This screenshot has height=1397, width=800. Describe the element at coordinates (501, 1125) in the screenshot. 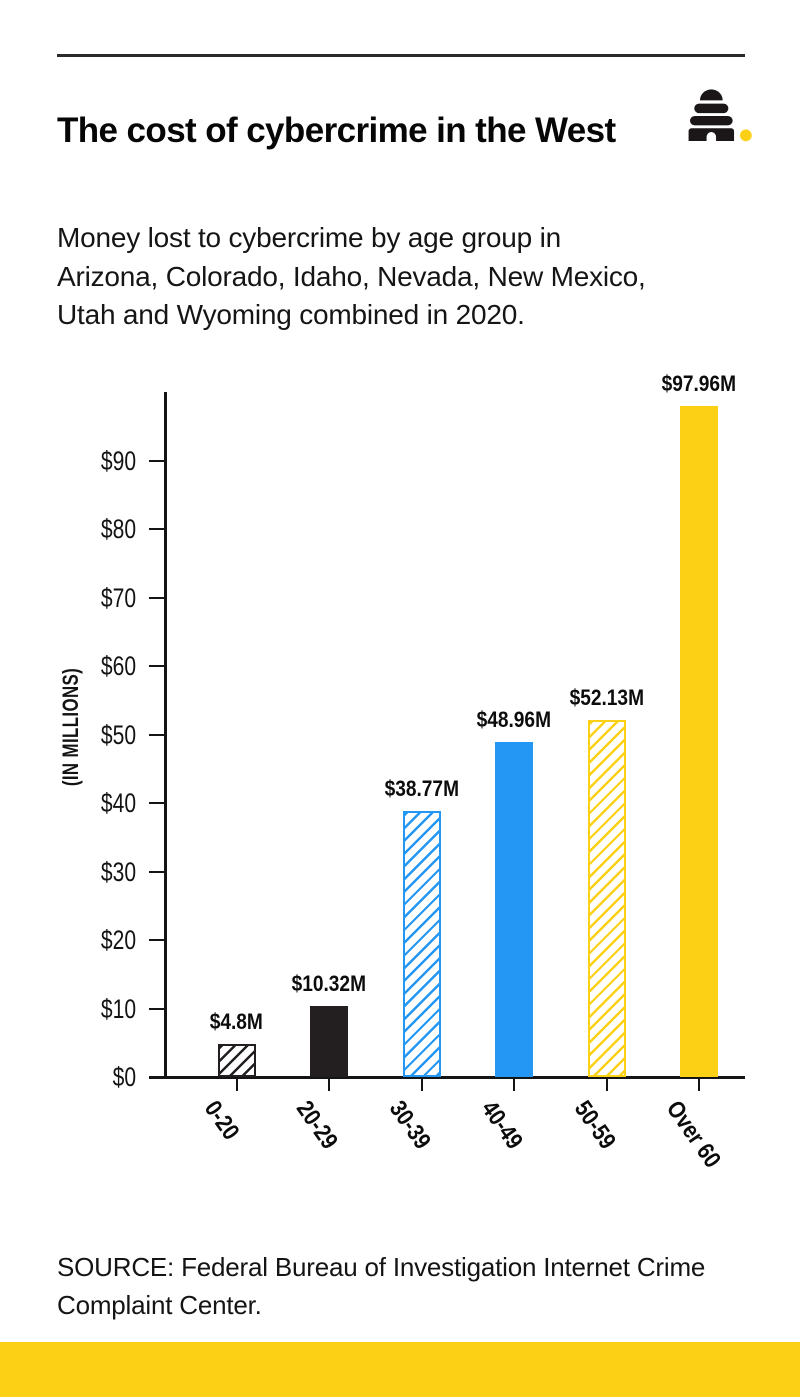

I see `x-category-label: 40-49` at that location.